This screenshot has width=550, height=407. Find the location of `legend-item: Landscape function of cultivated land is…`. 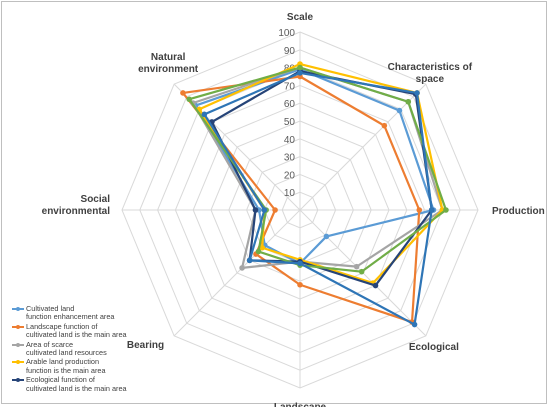

legend-item: Landscape function of cultivated land is… is located at coordinates (87, 330).